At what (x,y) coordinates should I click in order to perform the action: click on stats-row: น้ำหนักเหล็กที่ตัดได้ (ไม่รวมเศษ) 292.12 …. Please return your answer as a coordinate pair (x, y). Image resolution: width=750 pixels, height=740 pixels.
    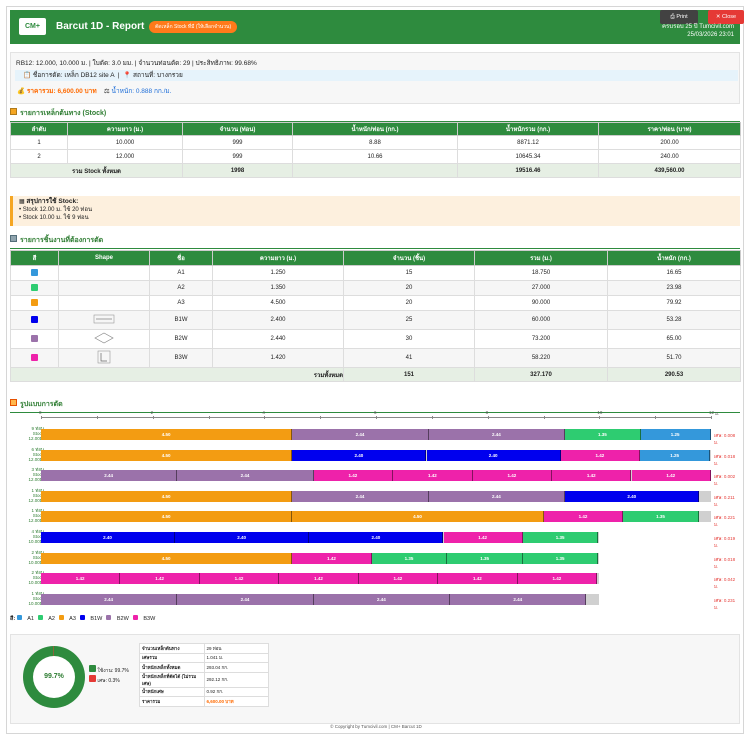
    Looking at the image, I should click on (204, 679).